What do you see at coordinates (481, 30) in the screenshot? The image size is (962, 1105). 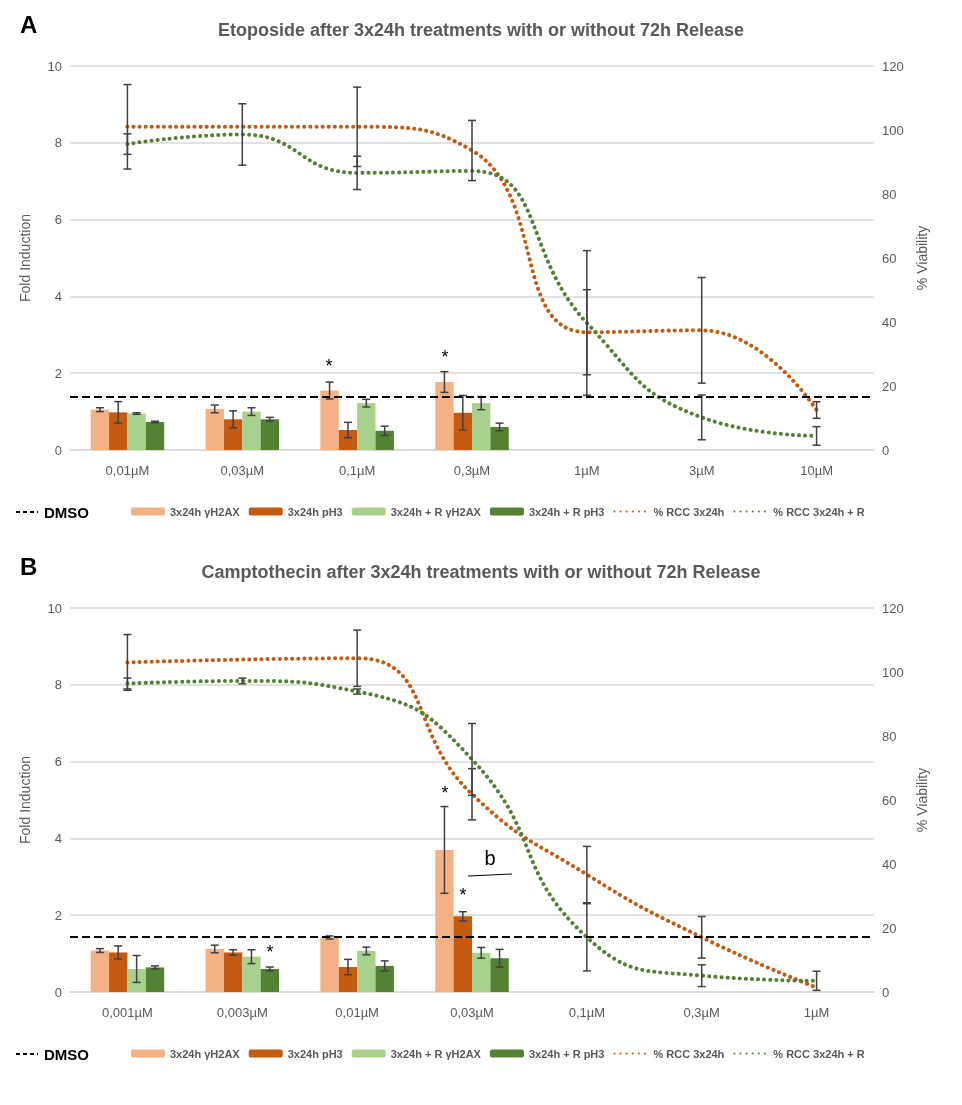 I see `chart-title: Etoposide after 3x24h treatments with or without 72h Release` at bounding box center [481, 30].